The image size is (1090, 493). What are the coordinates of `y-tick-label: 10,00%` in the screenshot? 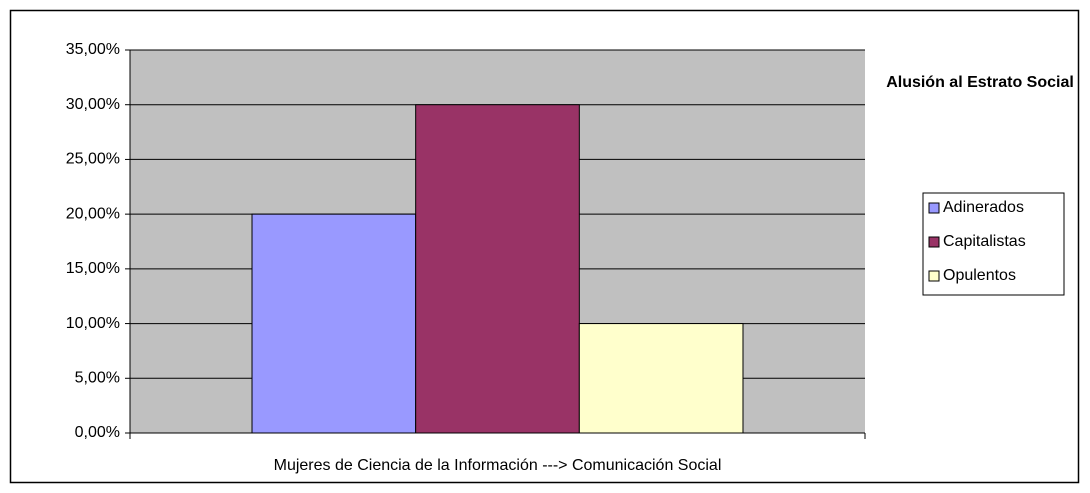 It's located at (93, 323).